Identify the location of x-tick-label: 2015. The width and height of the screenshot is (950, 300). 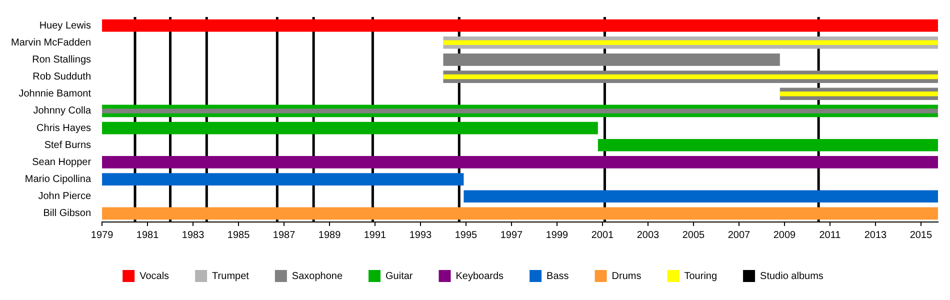
(921, 235).